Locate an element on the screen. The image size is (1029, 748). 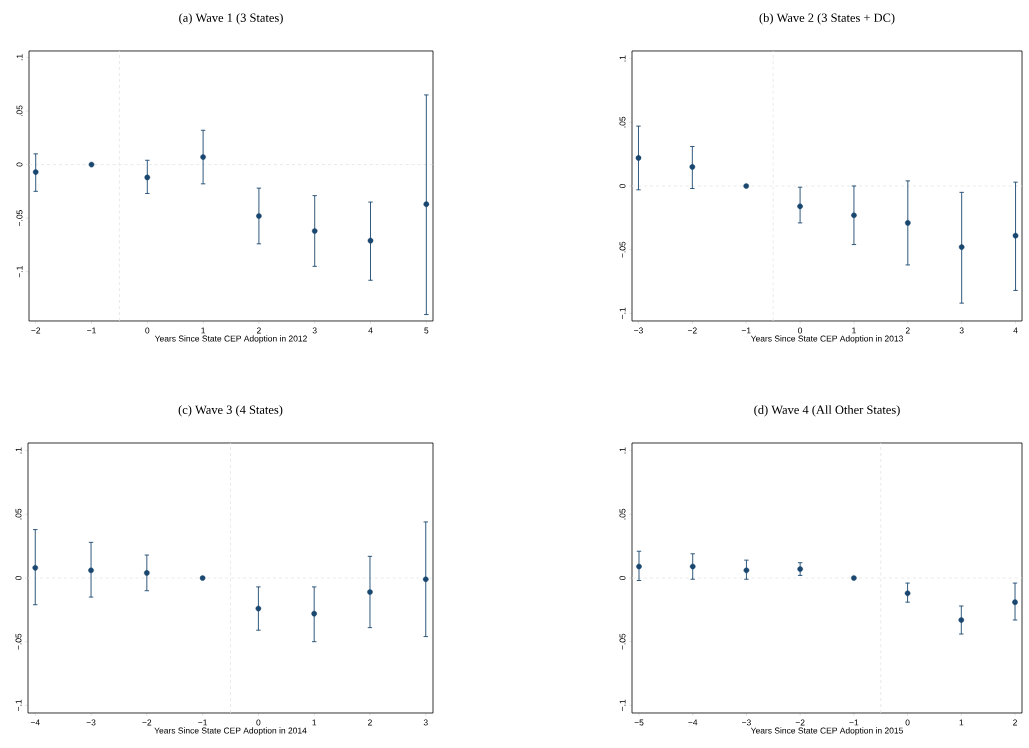
chart-title: (c) Wave 3 (4 States) is located at coordinates (230, 411).